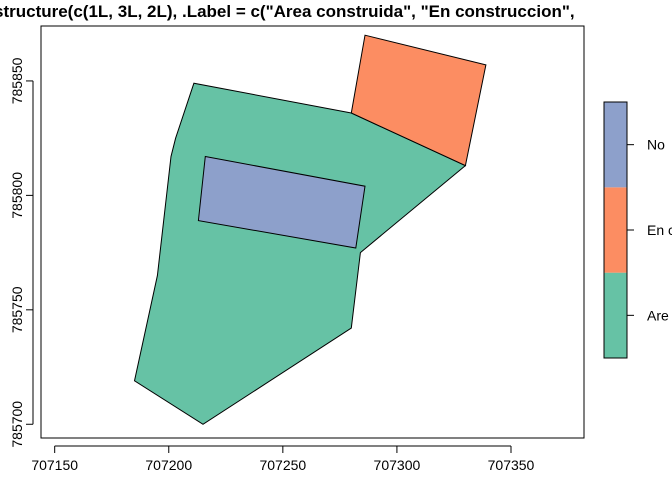 This screenshot has width=672, height=480. What do you see at coordinates (656, 145) in the screenshot?
I see `legend-label: No` at bounding box center [656, 145].